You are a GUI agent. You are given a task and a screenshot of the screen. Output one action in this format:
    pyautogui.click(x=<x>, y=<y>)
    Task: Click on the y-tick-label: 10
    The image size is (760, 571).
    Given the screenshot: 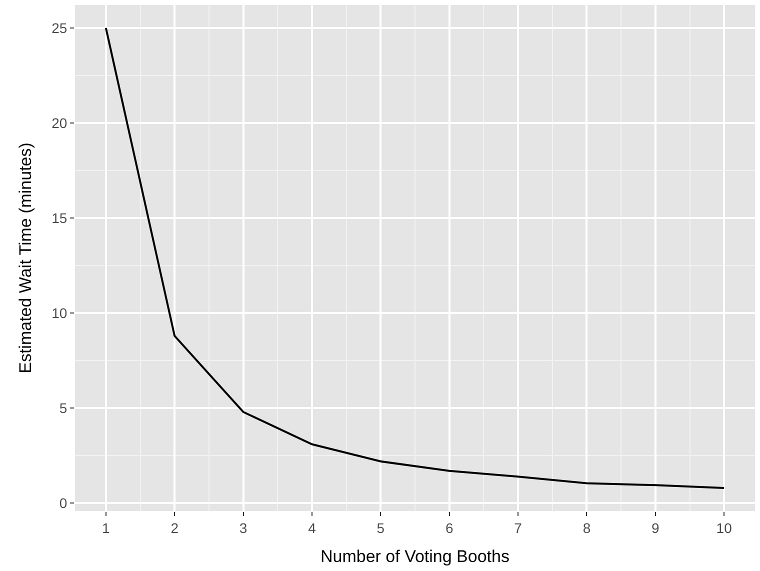 What is the action you would take?
    pyautogui.click(x=60, y=313)
    